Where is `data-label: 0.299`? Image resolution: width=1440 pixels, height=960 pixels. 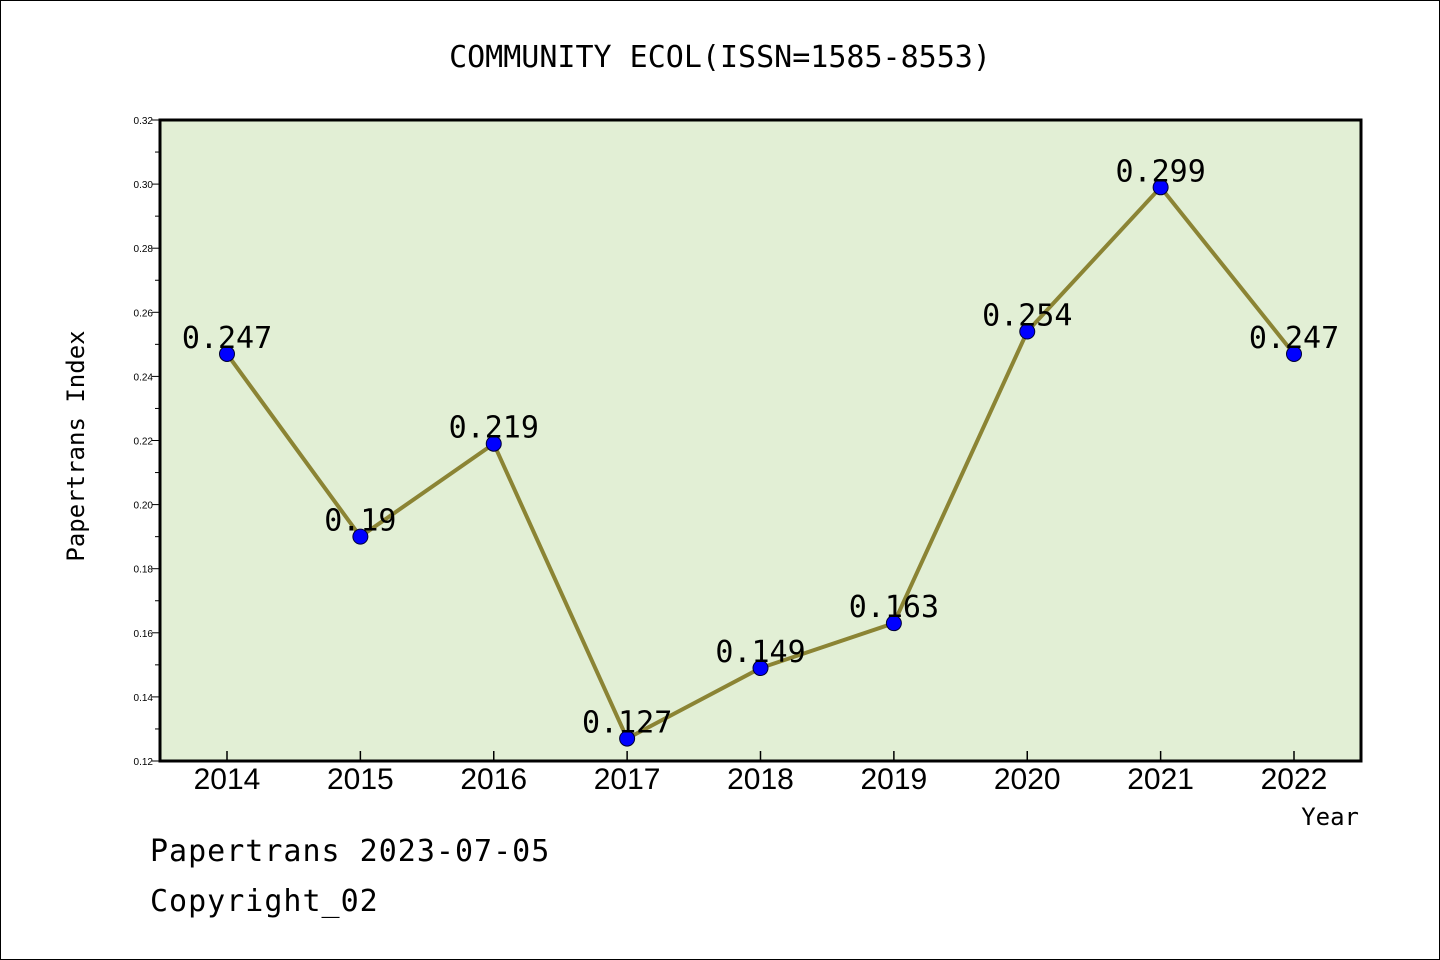
data-label: 0.299 is located at coordinates (1160, 171).